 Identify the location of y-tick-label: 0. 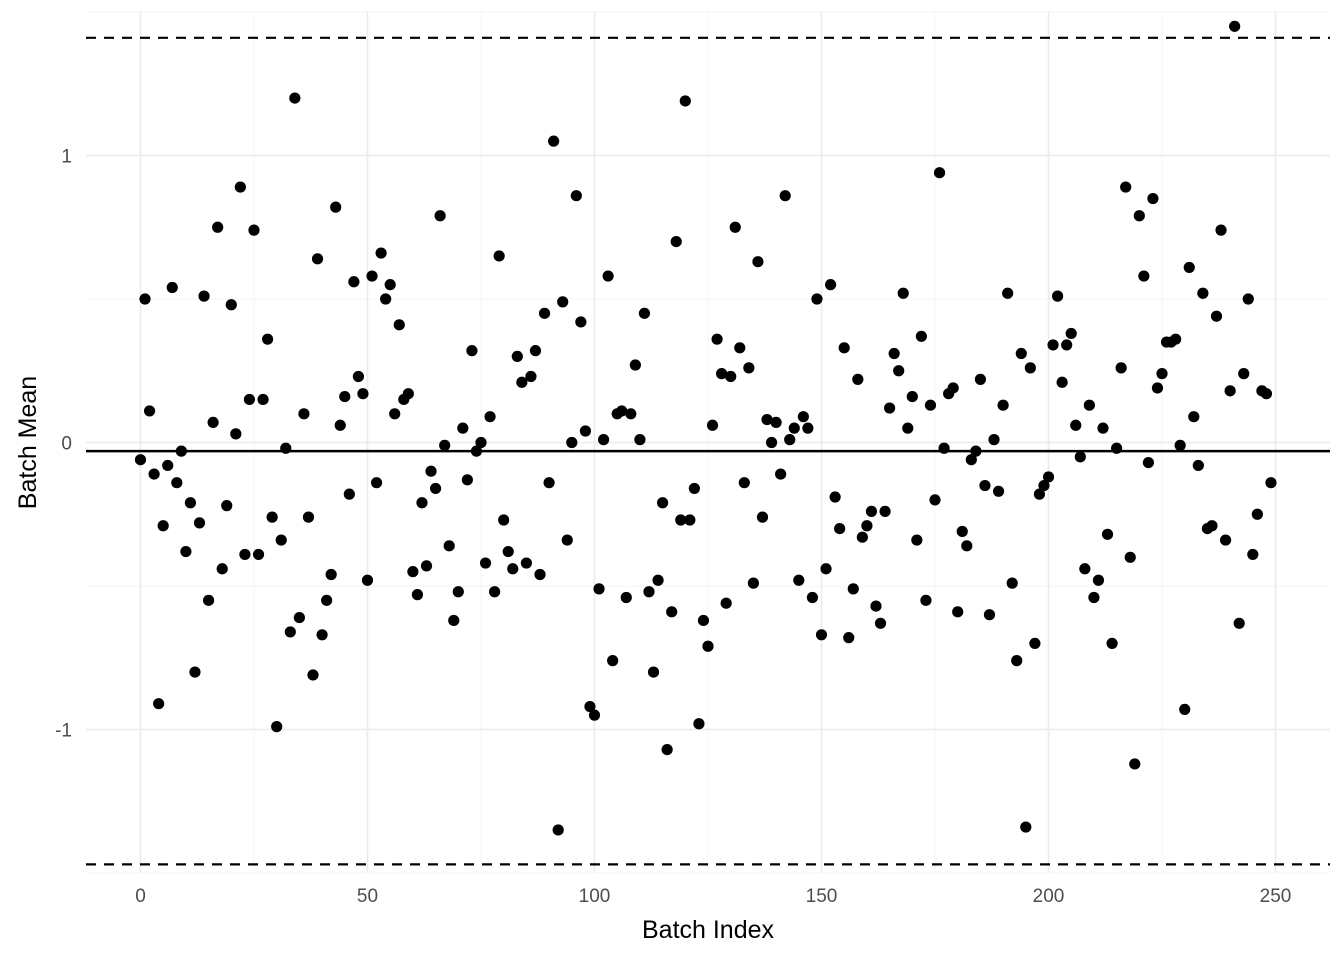
(66, 444).